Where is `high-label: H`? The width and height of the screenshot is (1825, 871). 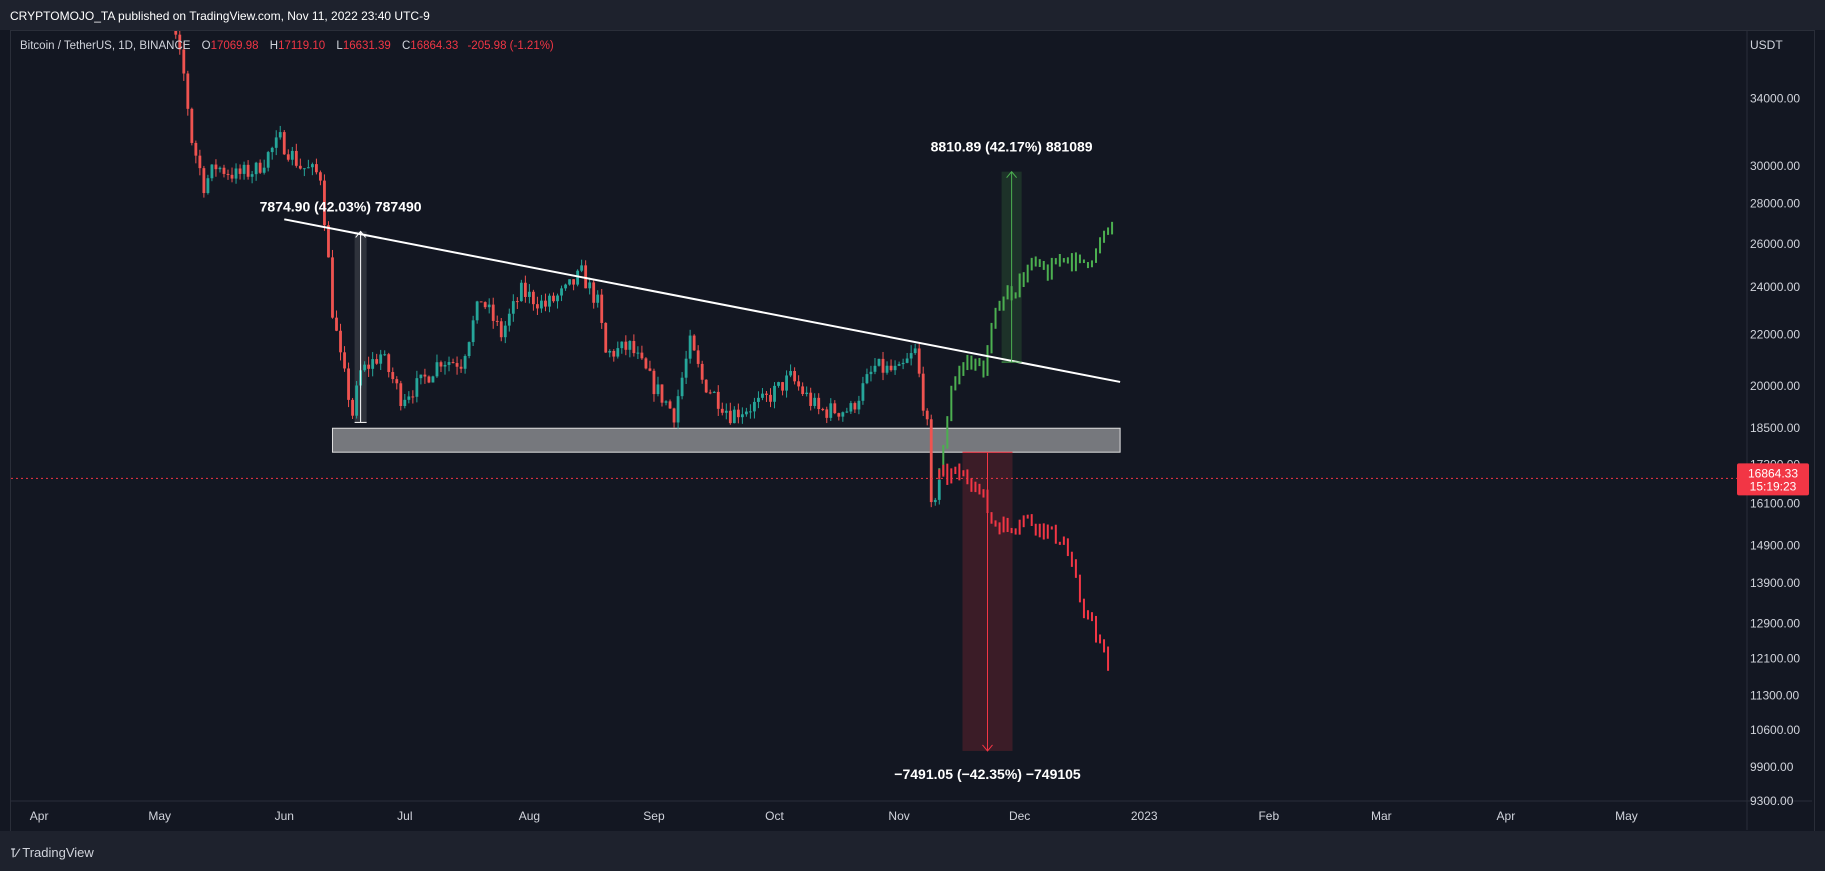
high-label: H is located at coordinates (274, 46).